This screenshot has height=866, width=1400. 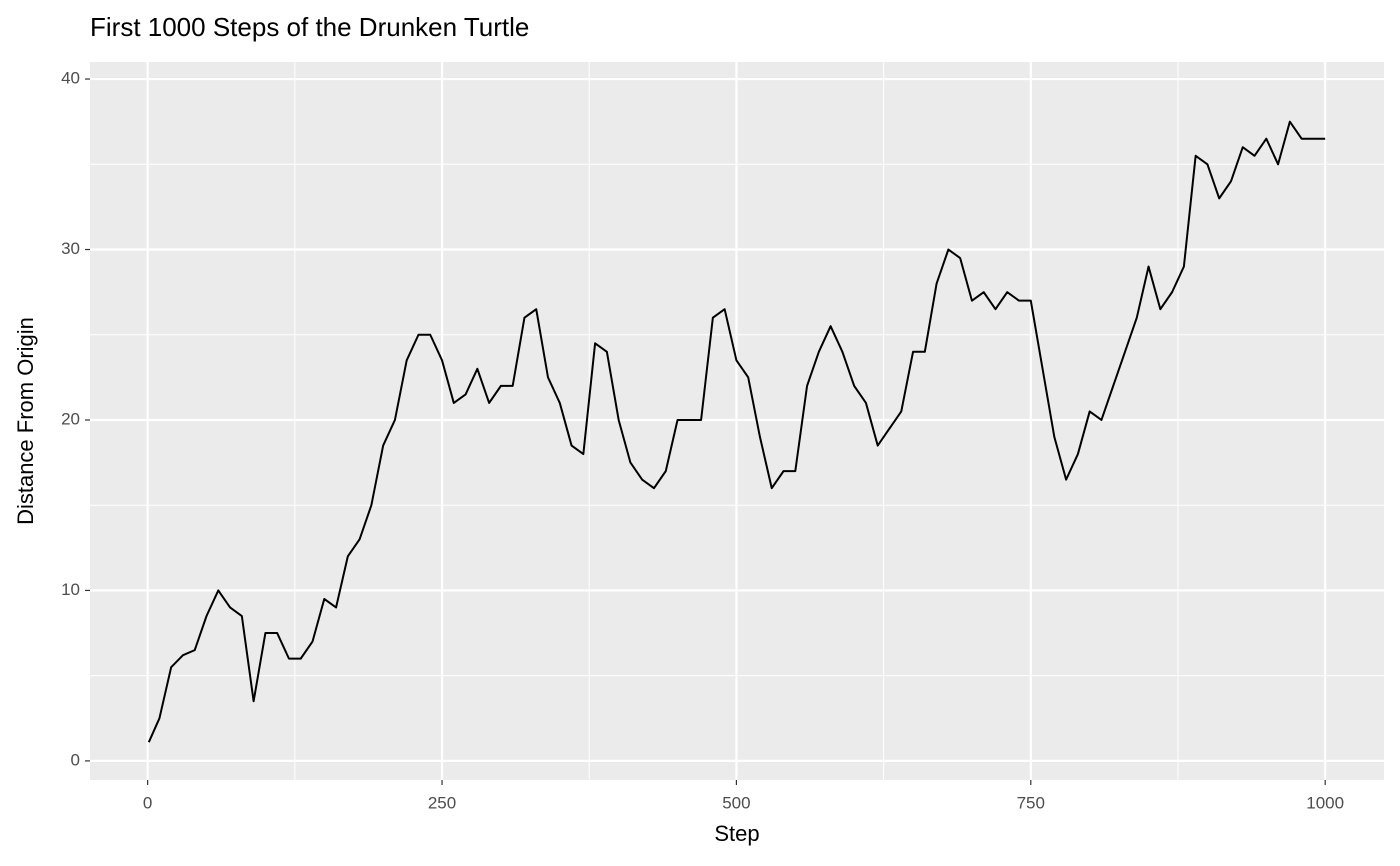 I want to click on x-tick-label: 750, so click(x=1031, y=802).